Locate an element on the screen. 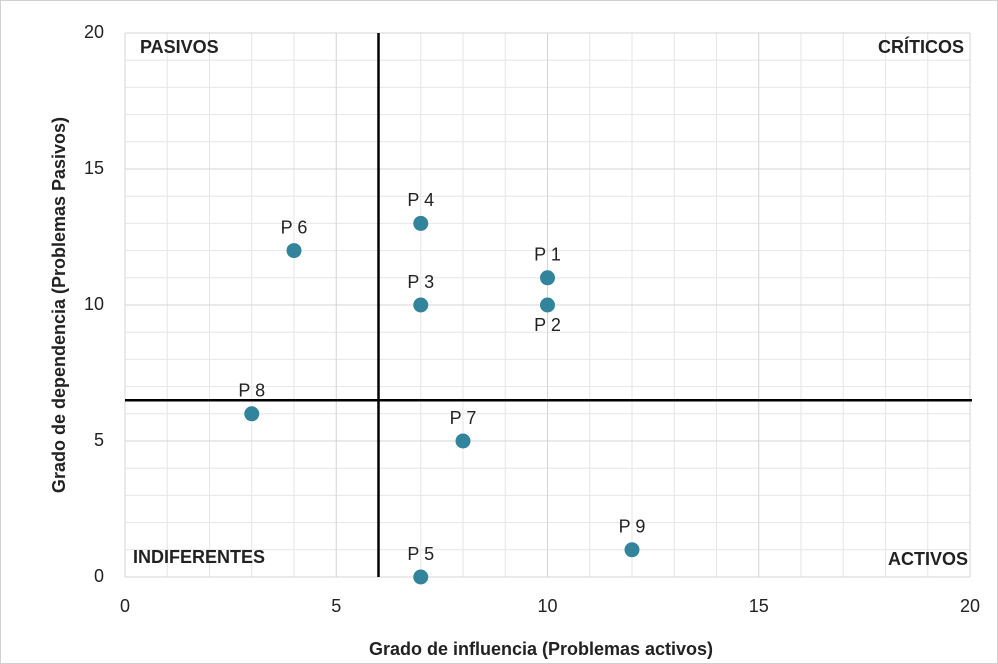  point-label: P 3 is located at coordinates (420, 282).